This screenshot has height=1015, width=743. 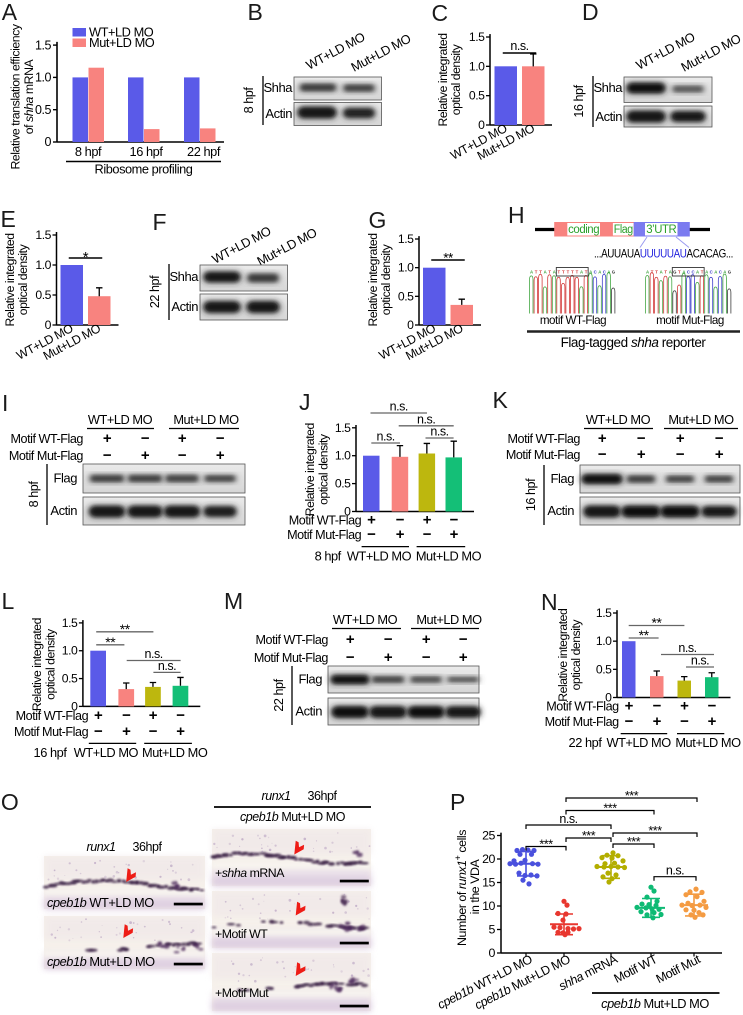 I want to click on svg-text: Mut+LD MO, so click(x=449, y=619).